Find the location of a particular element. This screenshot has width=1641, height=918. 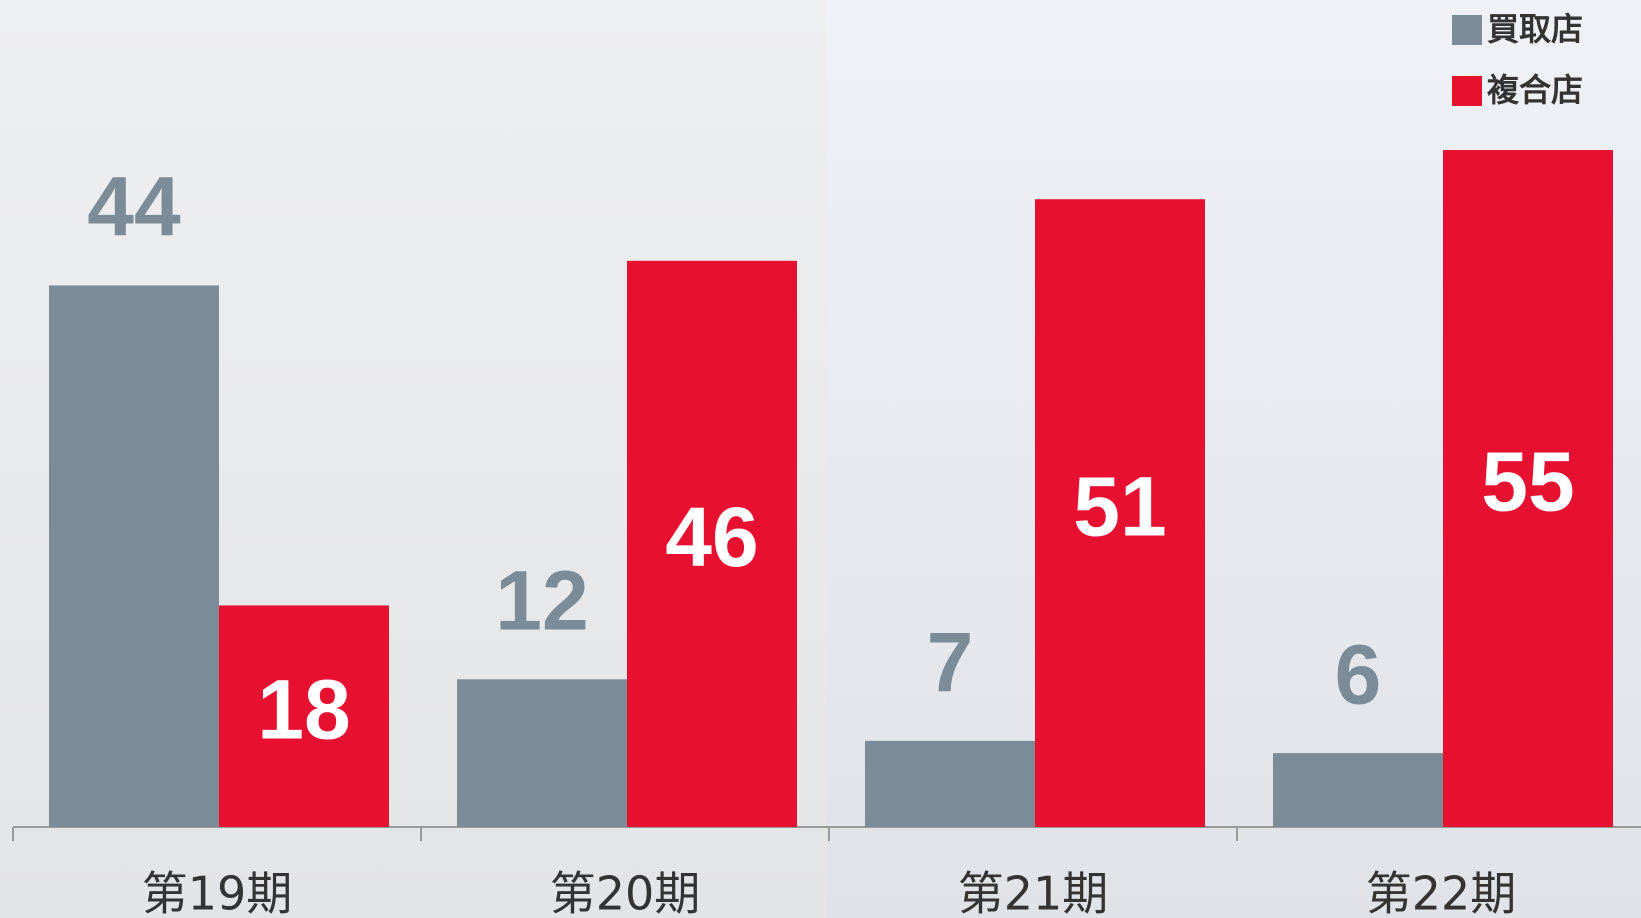

value-label: 12 is located at coordinates (541, 600).